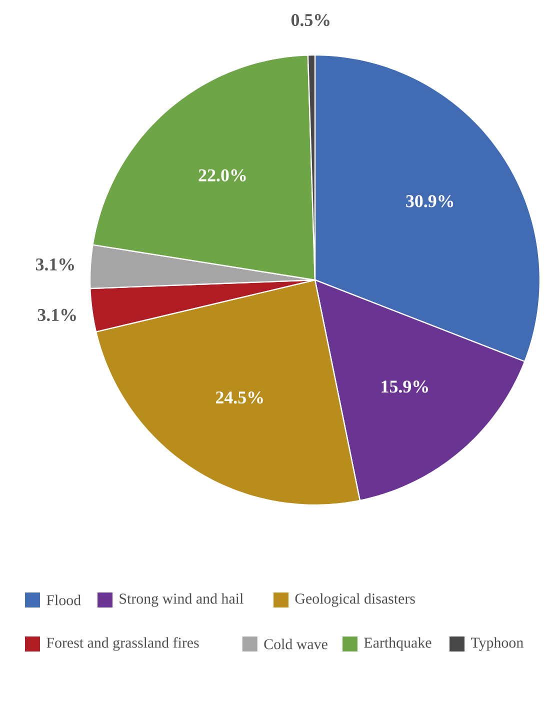 The width and height of the screenshot is (557, 706). Describe the element at coordinates (182, 600) in the screenshot. I see `legend-label: Strong wind and hail` at that location.